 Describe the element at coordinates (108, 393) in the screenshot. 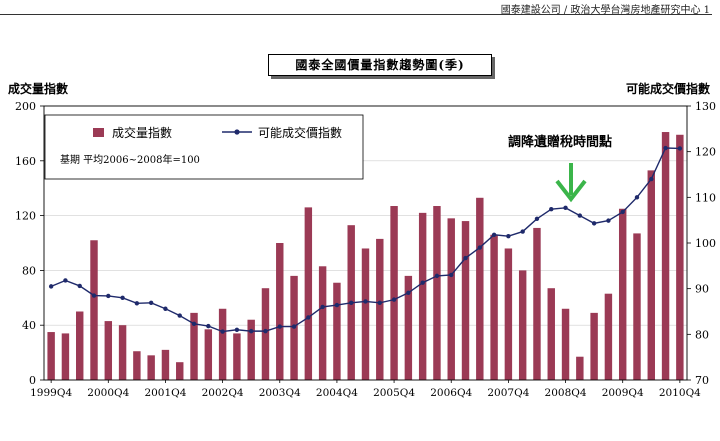

I see `x-tick-label: 2000Q4` at that location.